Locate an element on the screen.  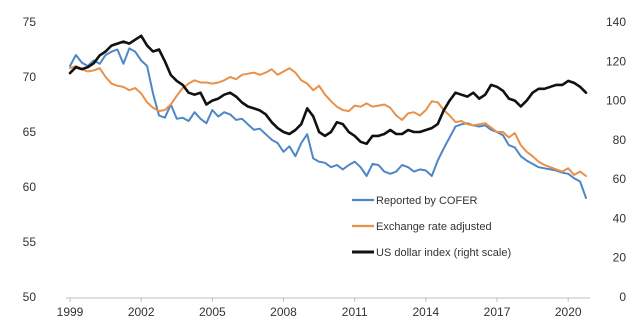
y-left-tick-label: 55 is located at coordinates (30, 242).